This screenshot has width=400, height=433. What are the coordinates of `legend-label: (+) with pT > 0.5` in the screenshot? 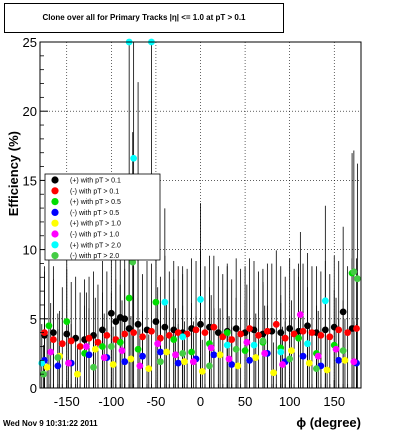 It's located at (95, 202).